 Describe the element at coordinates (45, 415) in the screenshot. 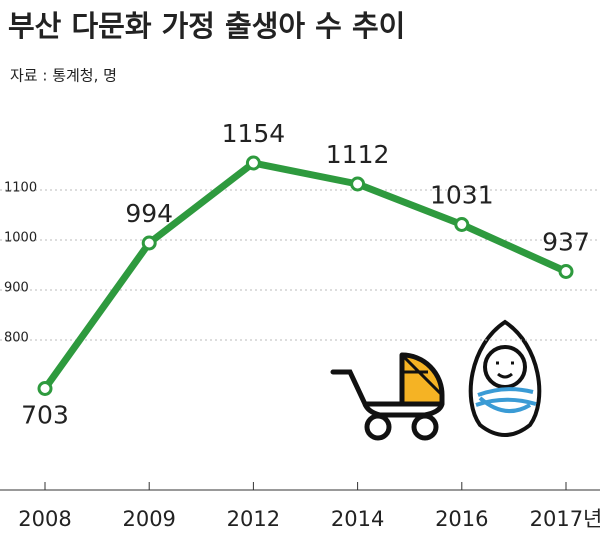

I see `data-label: 703` at that location.